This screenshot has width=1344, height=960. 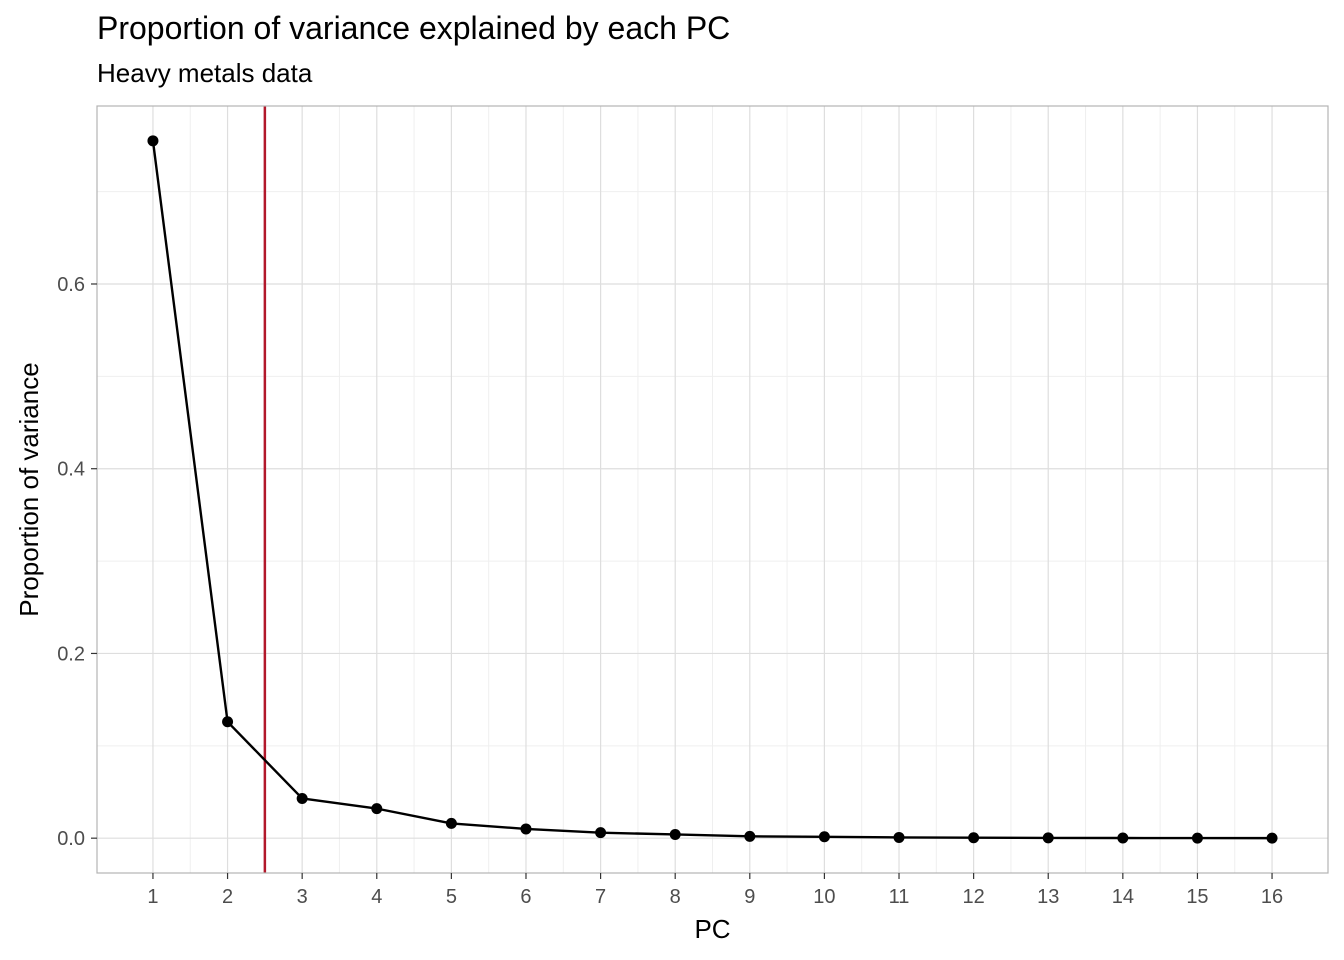 I want to click on x-tick-label: 14, so click(x=1123, y=897).